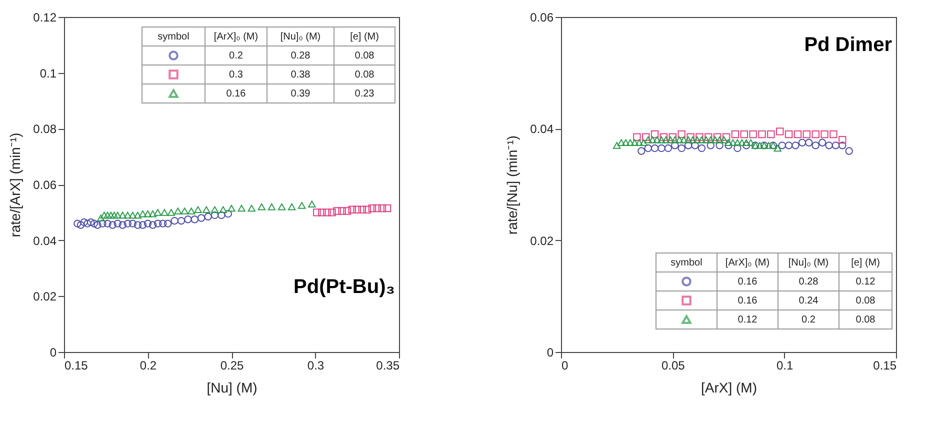 The image size is (941, 435). What do you see at coordinates (565, 365) in the screenshot?
I see `x-tick-label: 0` at bounding box center [565, 365].